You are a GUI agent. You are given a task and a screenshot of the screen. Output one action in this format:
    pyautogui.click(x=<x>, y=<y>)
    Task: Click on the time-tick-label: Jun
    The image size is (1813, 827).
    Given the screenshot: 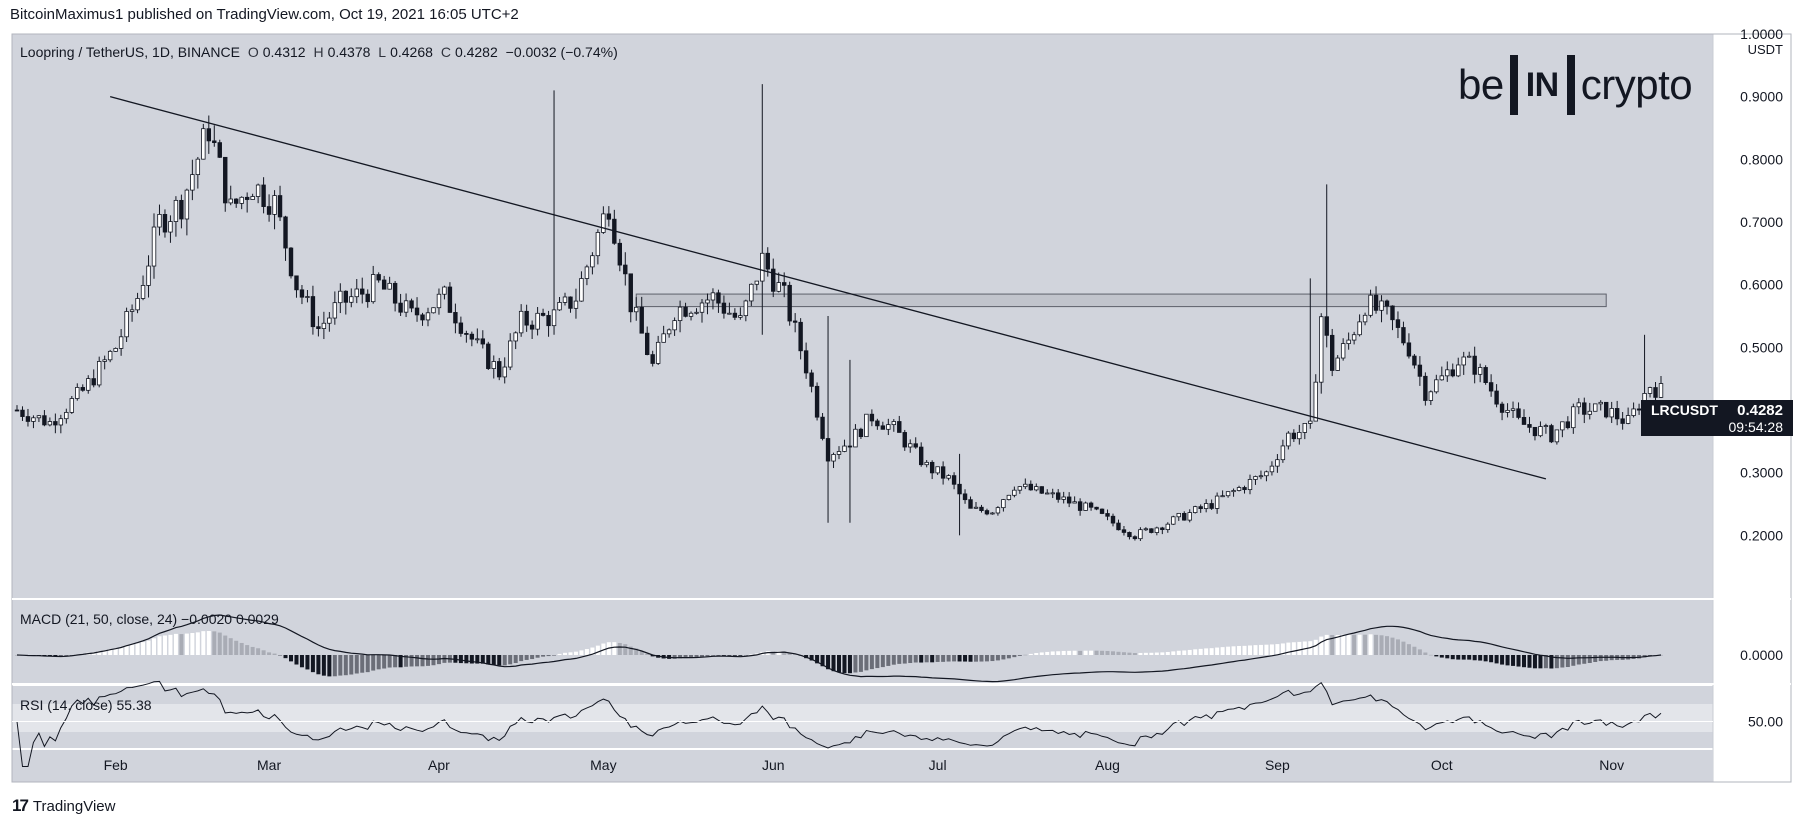 What is the action you would take?
    pyautogui.click(x=773, y=765)
    